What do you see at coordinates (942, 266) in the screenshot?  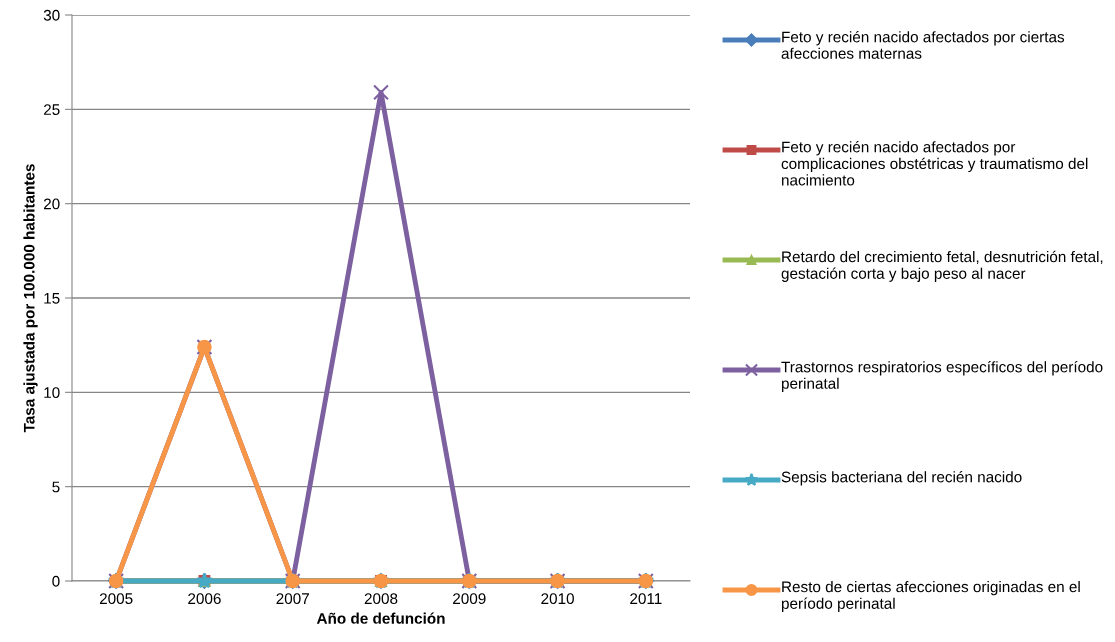 I see `legend-label: Retardo del crecimiento fetal, desnutrición fetal, gestación corta y bajo peso al nacer` at bounding box center [942, 266].